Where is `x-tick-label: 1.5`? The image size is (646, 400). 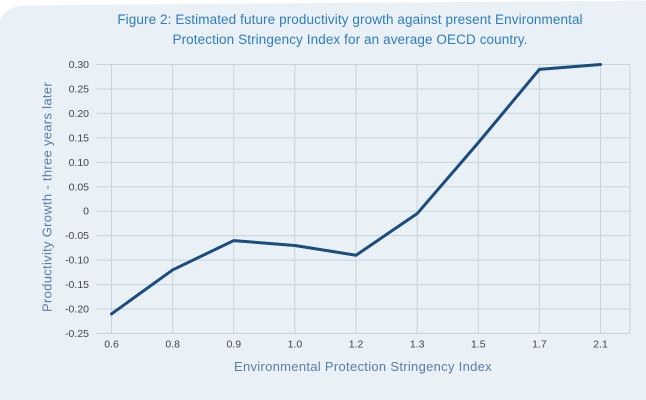
x-tick-label: 1.5 is located at coordinates (478, 345).